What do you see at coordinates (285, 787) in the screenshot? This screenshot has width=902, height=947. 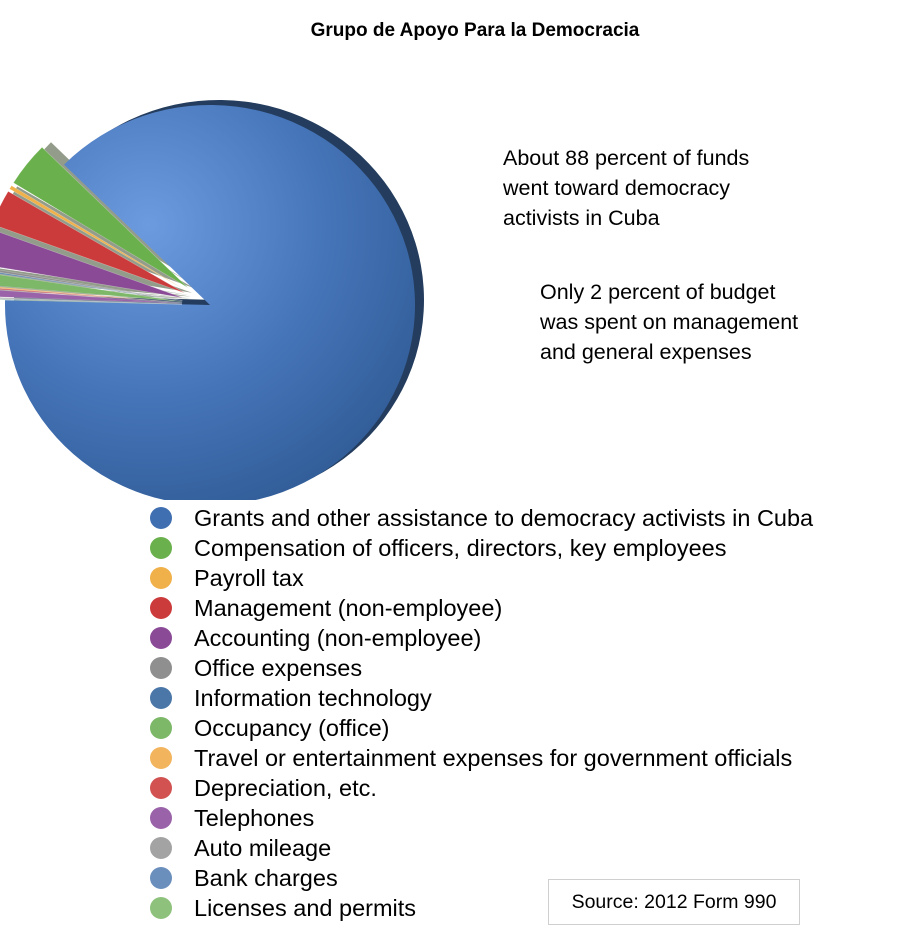 I see `legend-label: Depreciation, etc.` at bounding box center [285, 787].